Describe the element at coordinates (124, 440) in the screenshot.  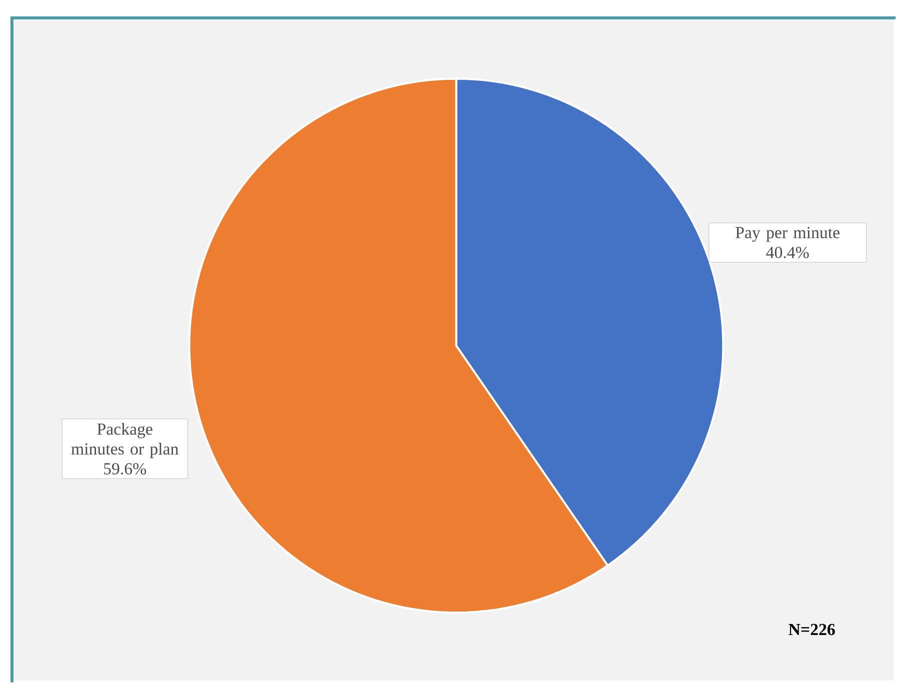
I see `slice-label: Package minutes or plan` at that location.